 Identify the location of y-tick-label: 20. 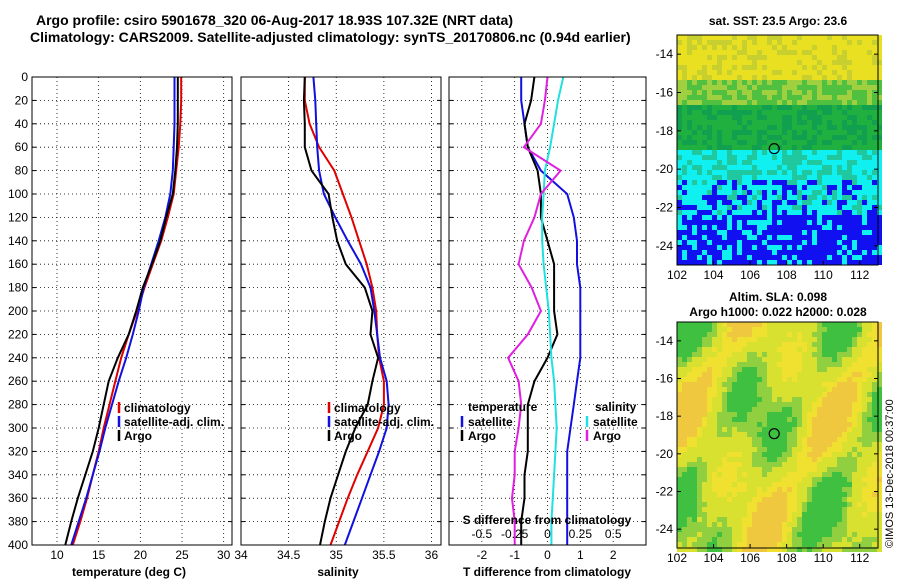
(22, 100).